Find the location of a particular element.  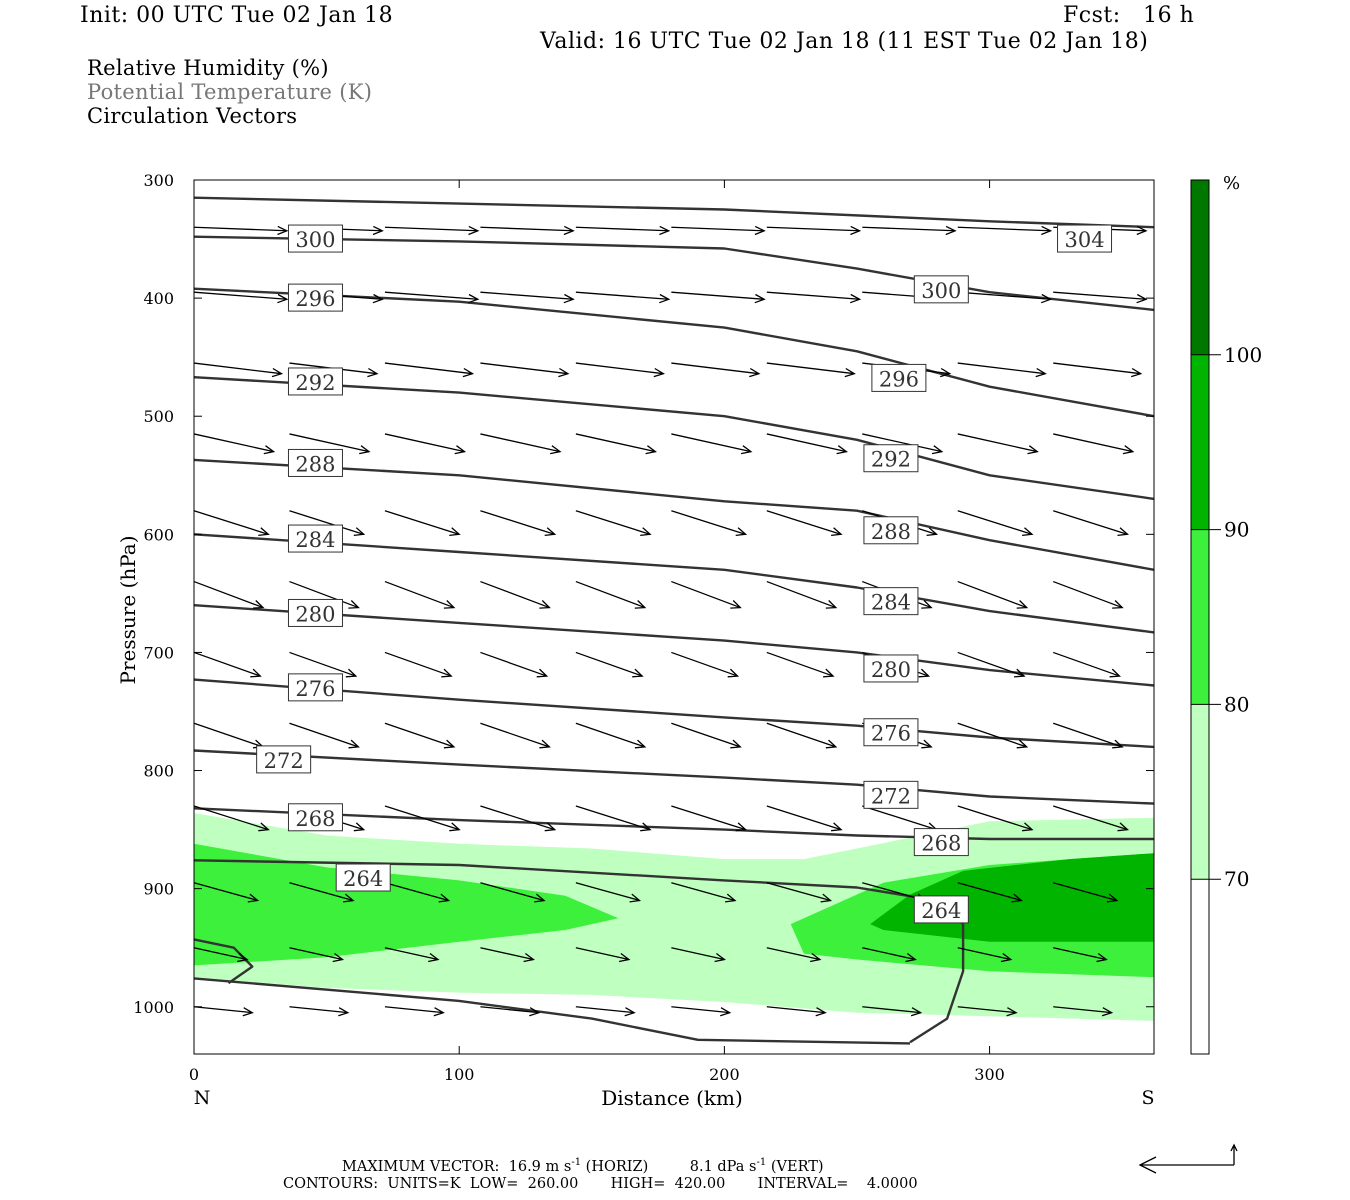

y-tick-label: 500 is located at coordinates (158, 416).